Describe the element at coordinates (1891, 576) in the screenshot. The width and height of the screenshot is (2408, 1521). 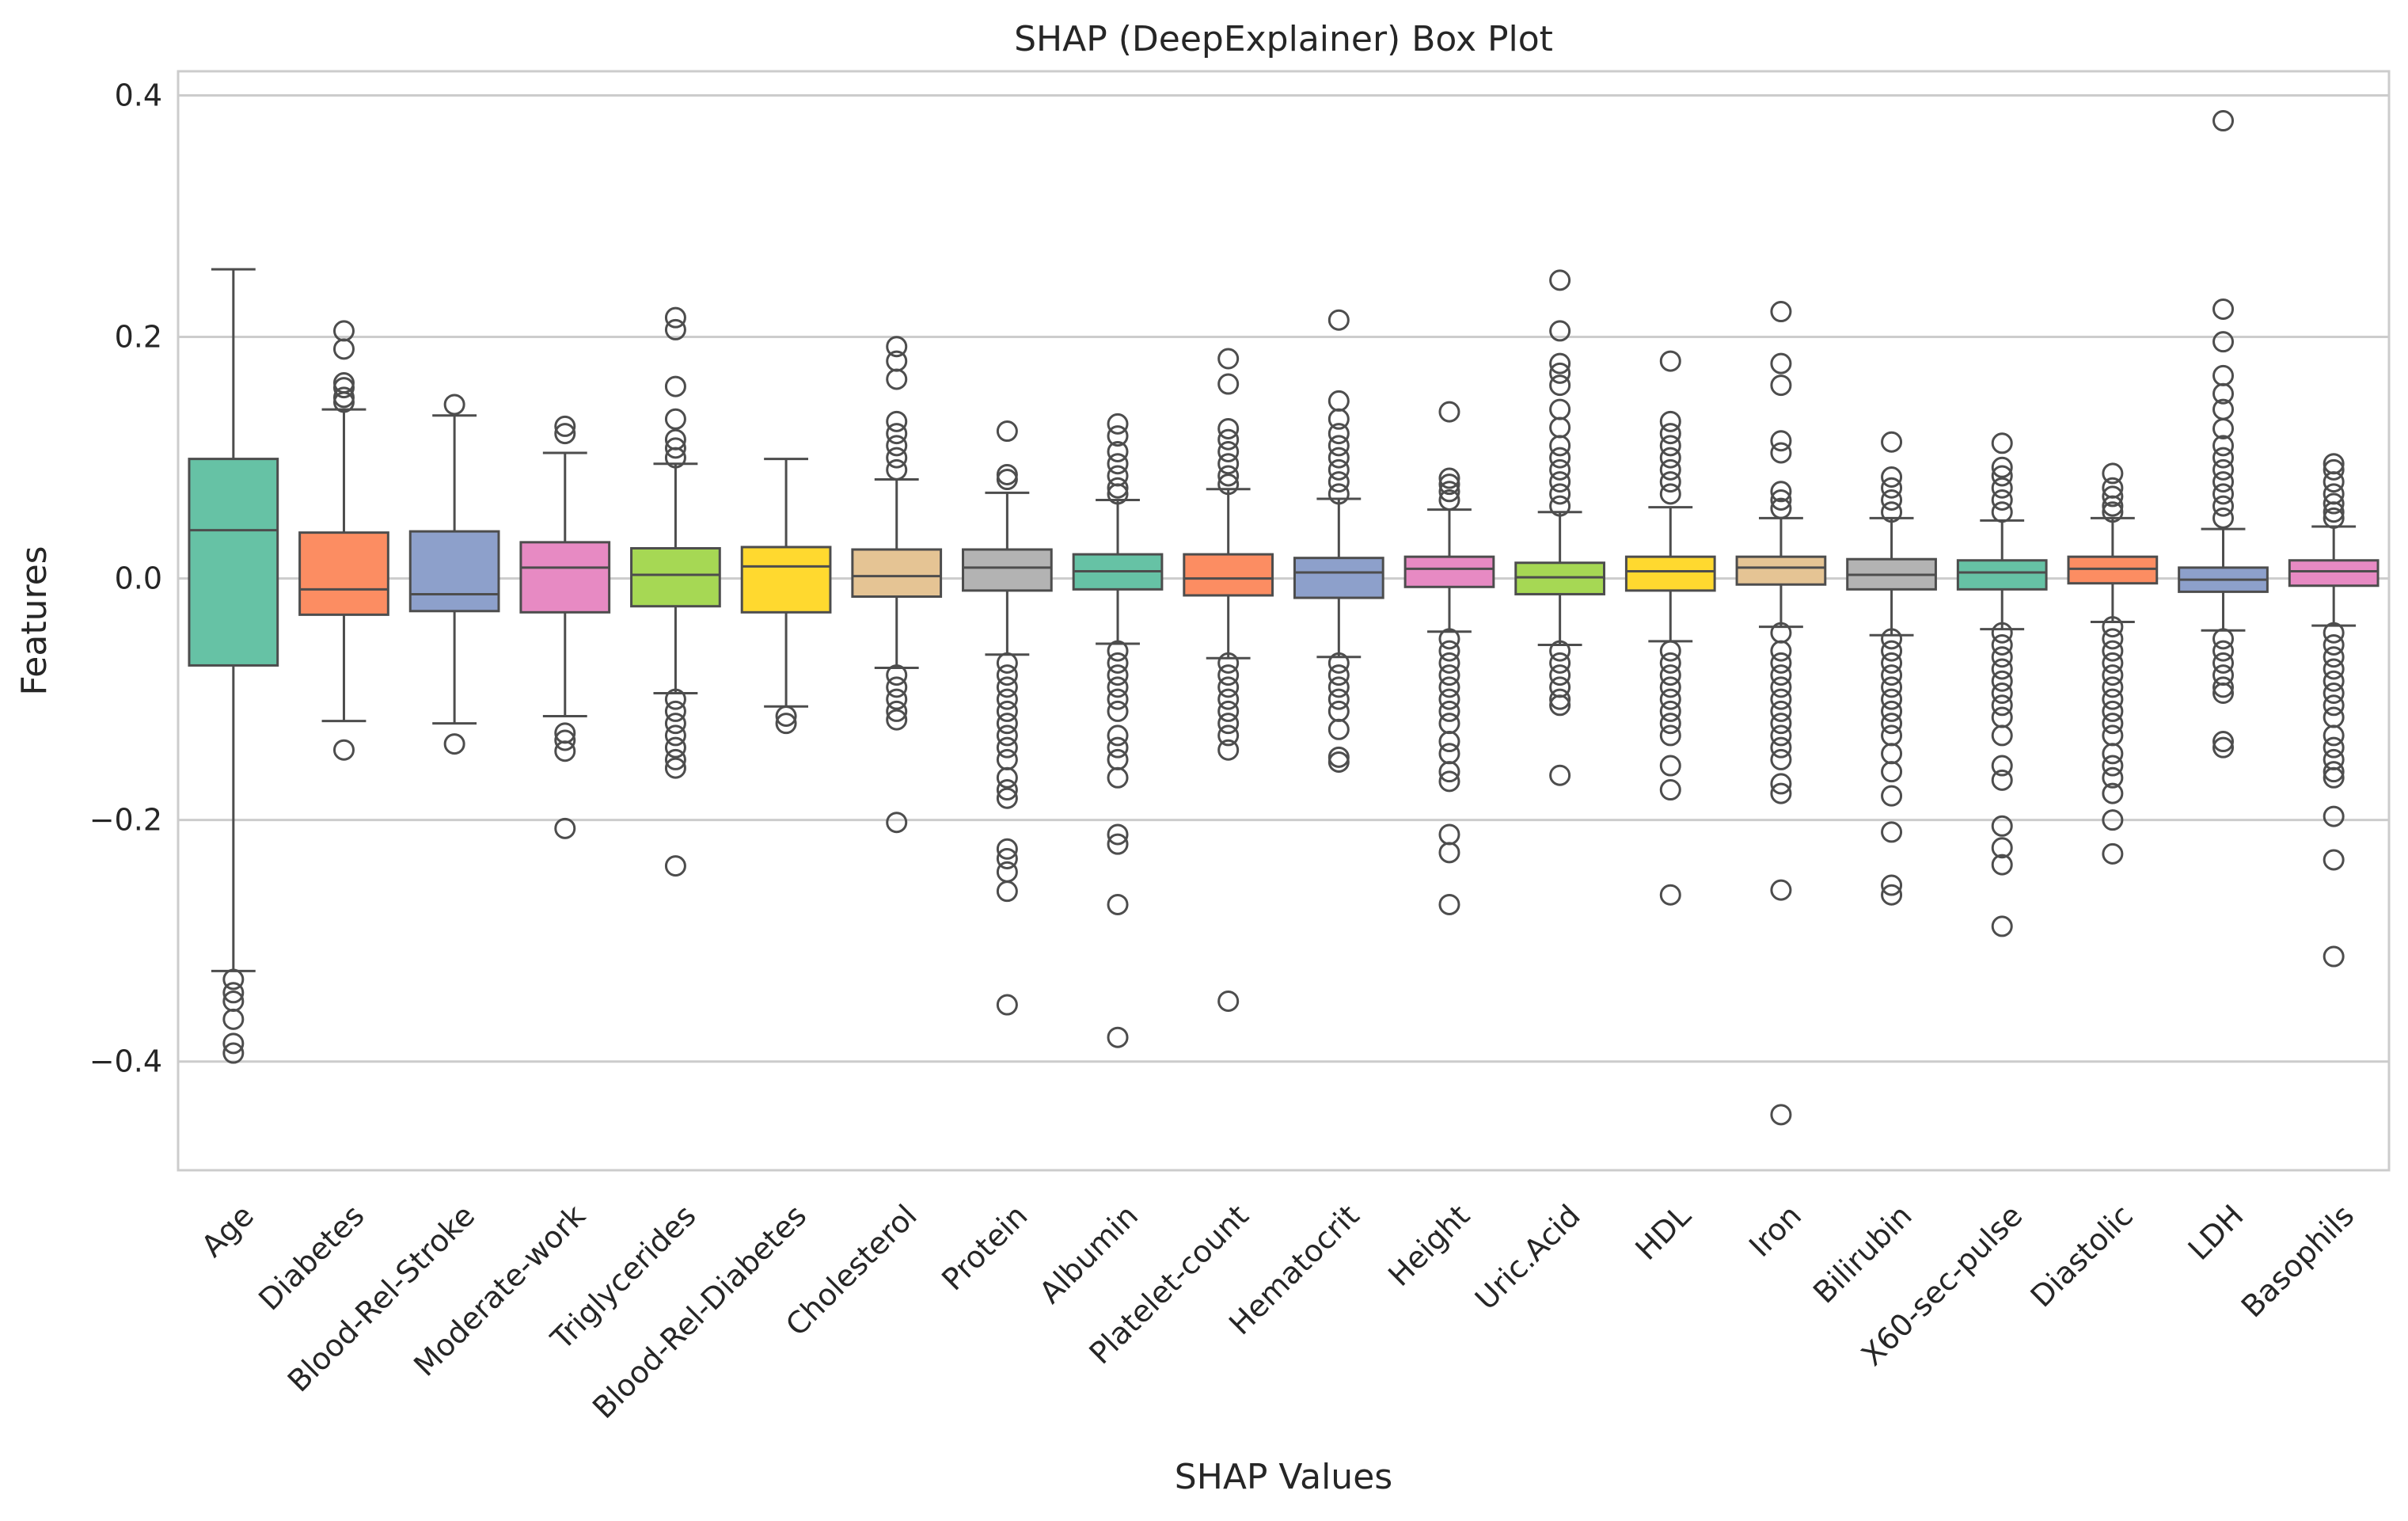
I see `box-bilirubin` at that location.